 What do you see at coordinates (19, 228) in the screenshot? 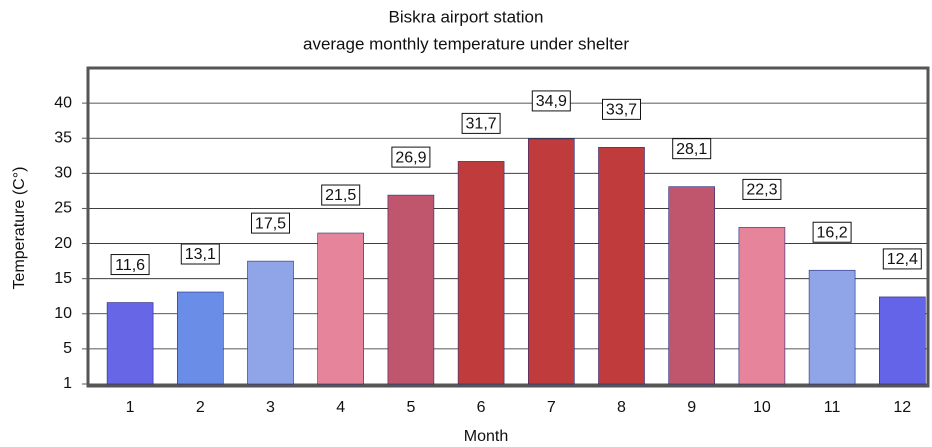
I see `y-axis-title: Temperature (C°)` at bounding box center [19, 228].